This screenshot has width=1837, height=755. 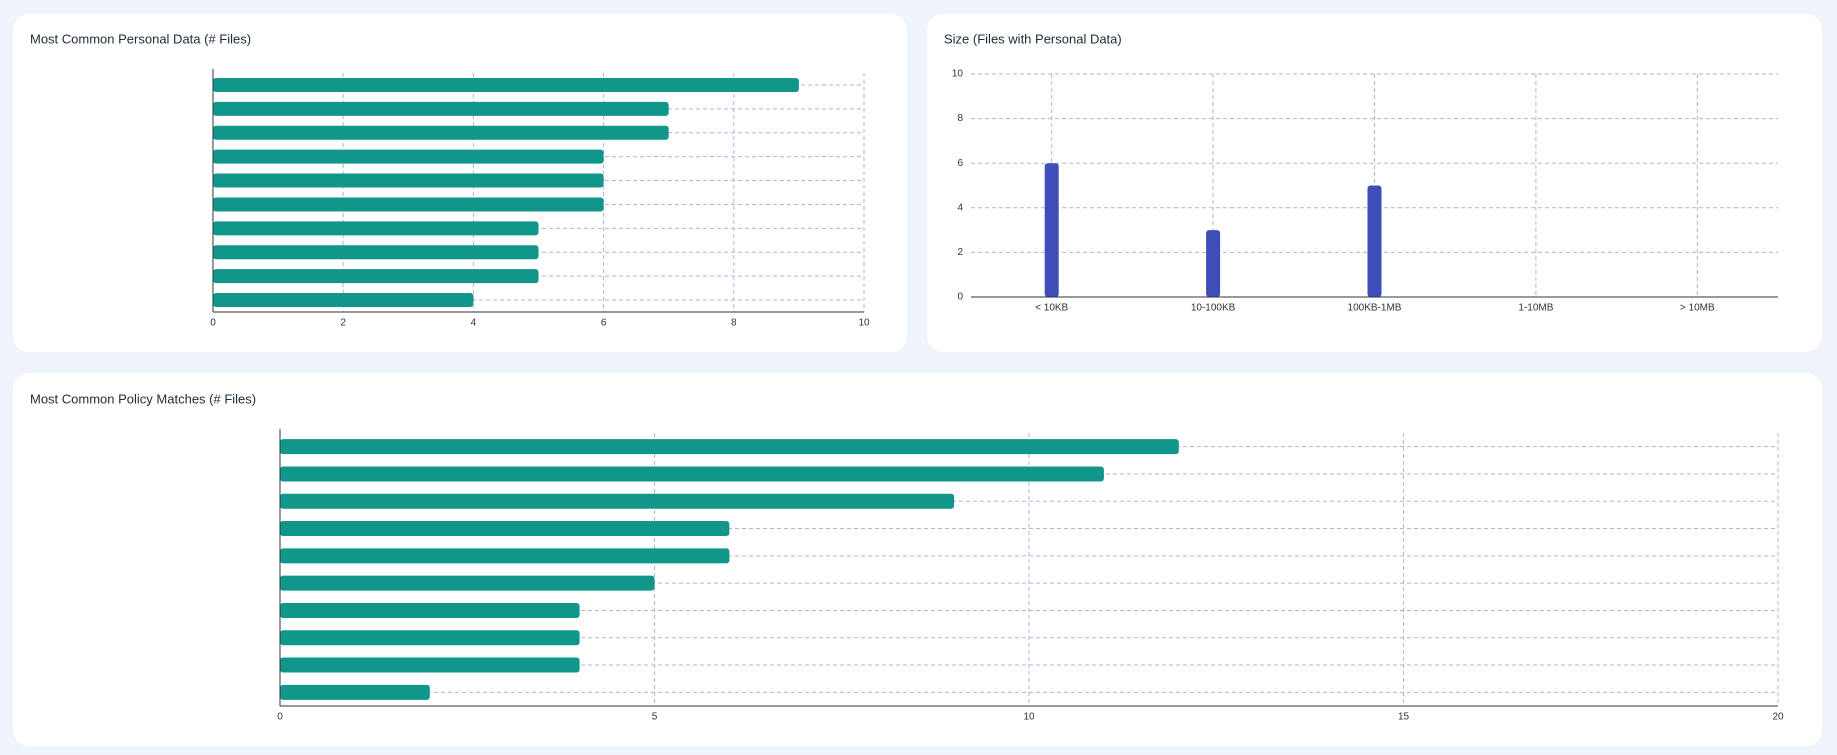 What do you see at coordinates (1033, 38) in the screenshot?
I see `chart-title: Size (Files with Personal Data)` at bounding box center [1033, 38].